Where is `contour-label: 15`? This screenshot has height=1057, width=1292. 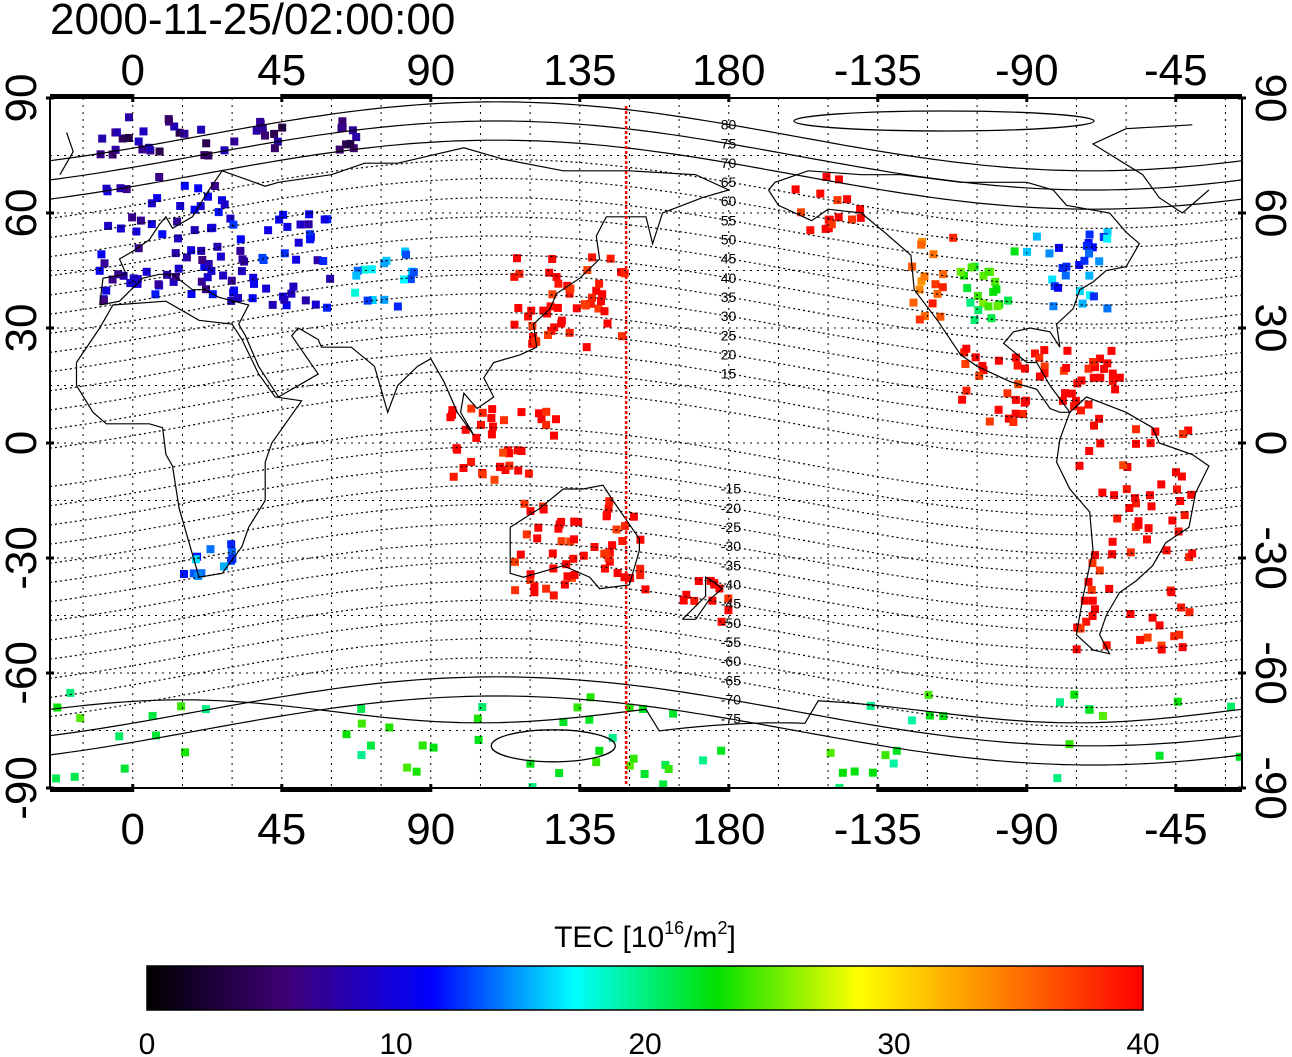
contour-label: 15 is located at coordinates (729, 374).